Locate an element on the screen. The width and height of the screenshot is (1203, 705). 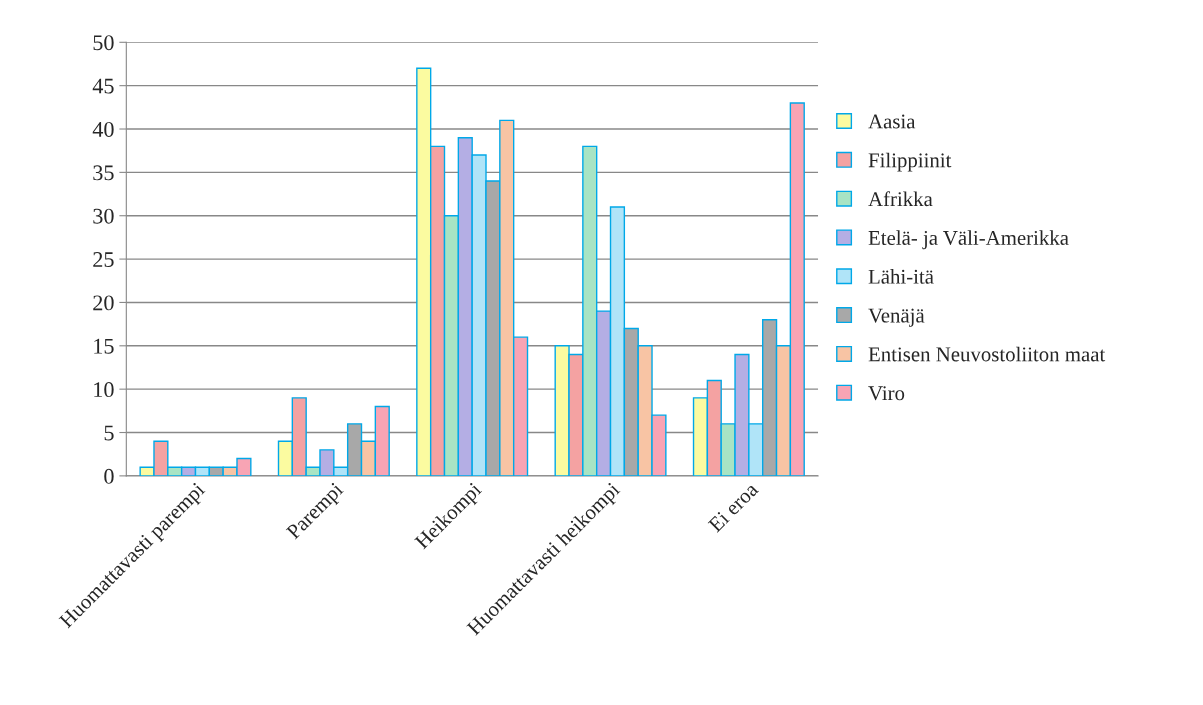
legend-label: Viro is located at coordinates (886, 393).